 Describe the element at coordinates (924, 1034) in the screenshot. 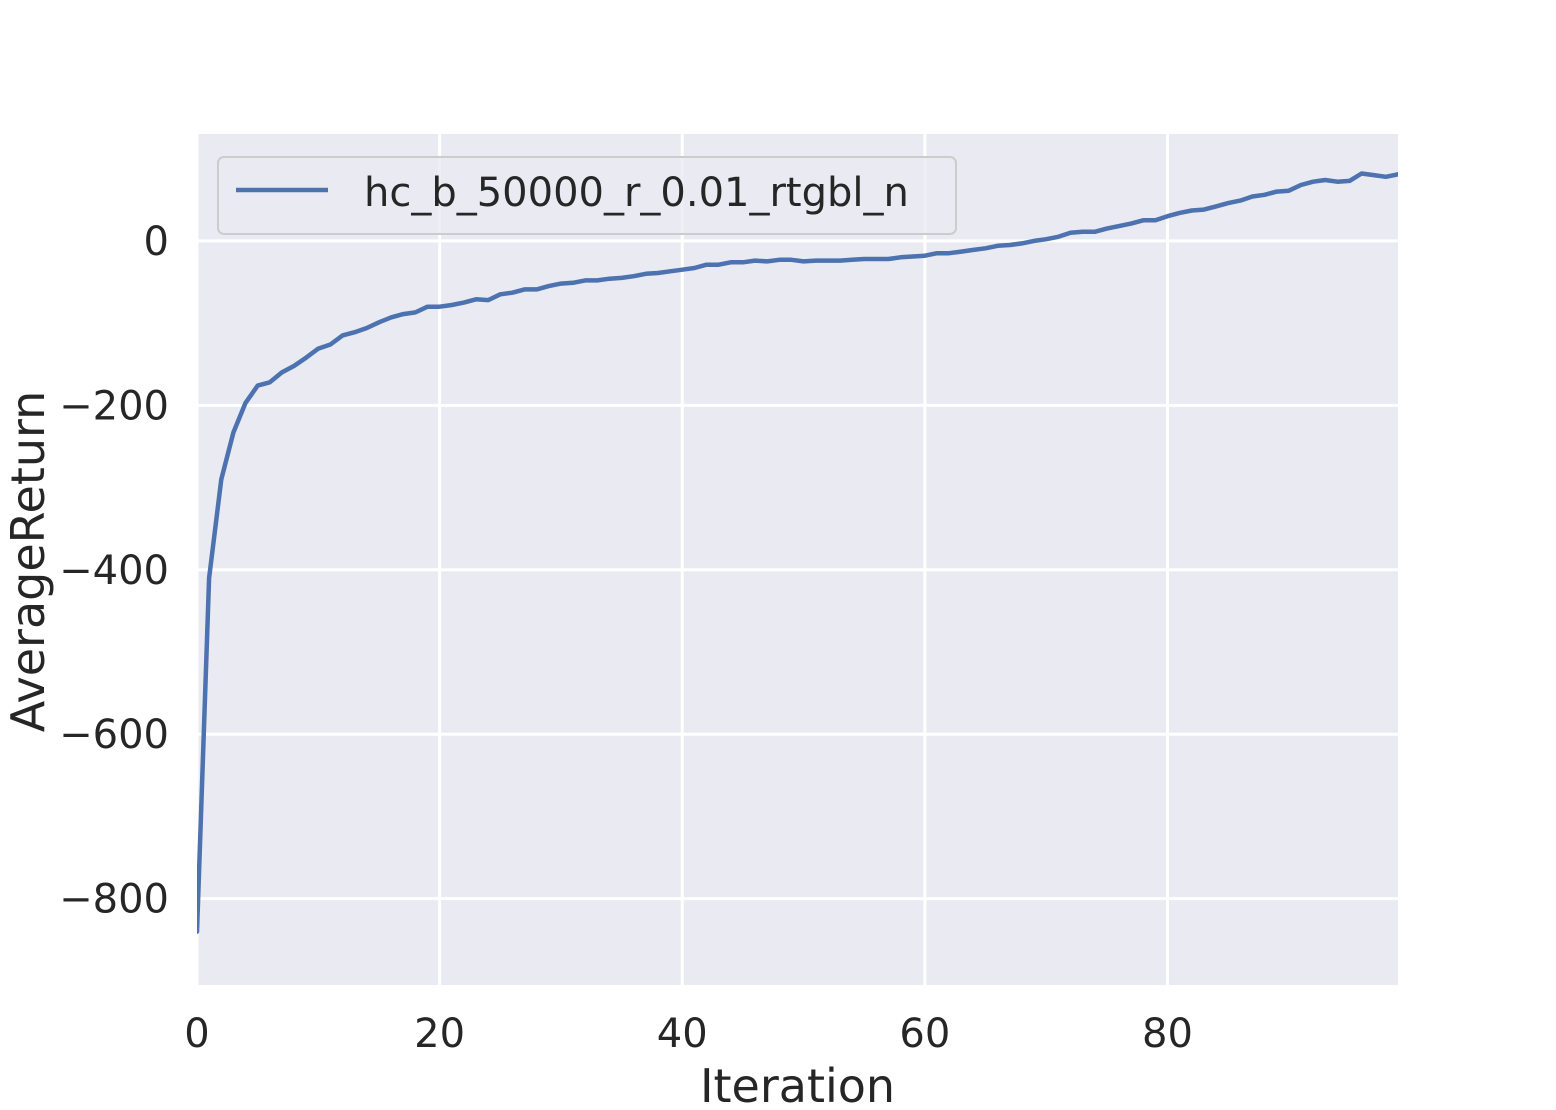

I see `x-tick-label: 60` at that location.